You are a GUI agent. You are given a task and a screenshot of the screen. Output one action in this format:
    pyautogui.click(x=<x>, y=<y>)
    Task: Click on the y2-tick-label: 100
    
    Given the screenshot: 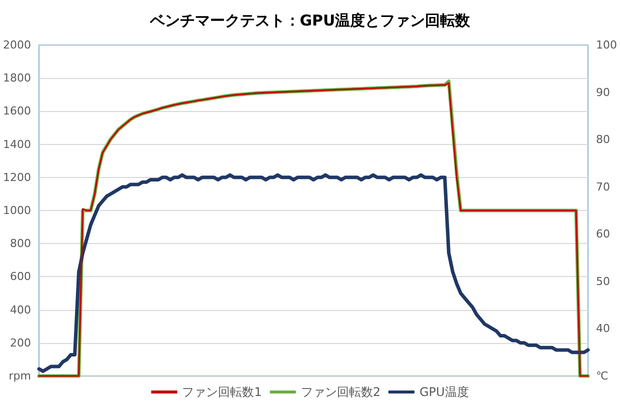 What is the action you would take?
    pyautogui.click(x=607, y=45)
    